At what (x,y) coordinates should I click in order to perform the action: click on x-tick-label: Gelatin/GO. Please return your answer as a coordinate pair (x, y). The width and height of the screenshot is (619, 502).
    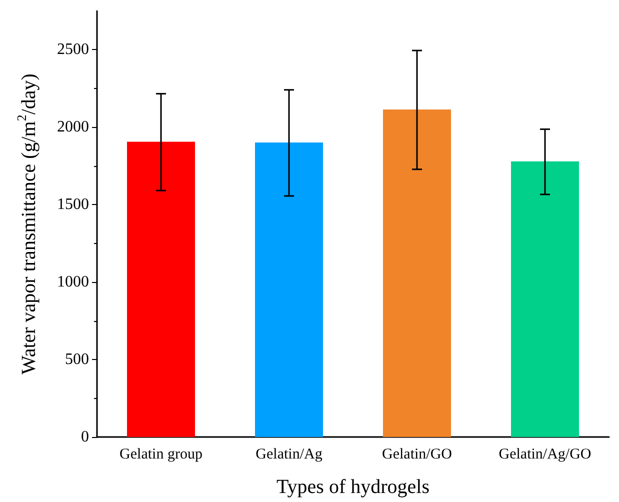
    Looking at the image, I should click on (417, 454).